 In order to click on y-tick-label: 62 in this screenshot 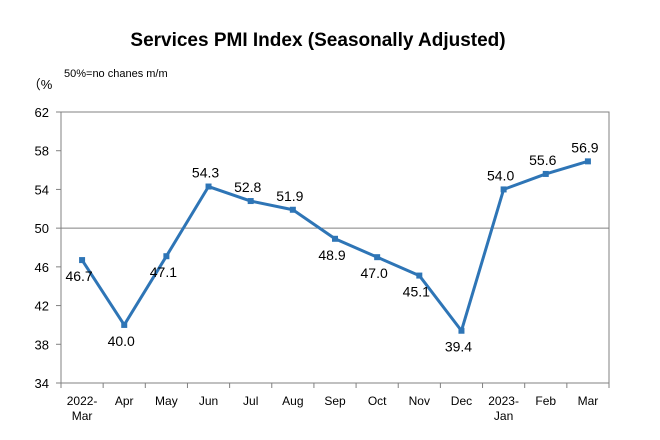, I will do `click(42, 112)`.